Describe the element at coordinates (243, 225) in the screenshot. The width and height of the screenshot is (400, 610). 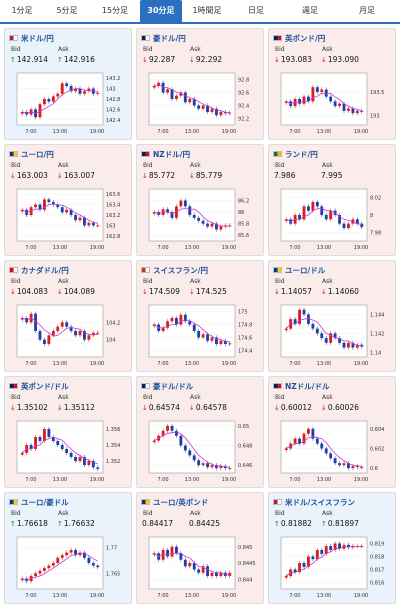
I see `y-tick-label: 85.8` at that location.